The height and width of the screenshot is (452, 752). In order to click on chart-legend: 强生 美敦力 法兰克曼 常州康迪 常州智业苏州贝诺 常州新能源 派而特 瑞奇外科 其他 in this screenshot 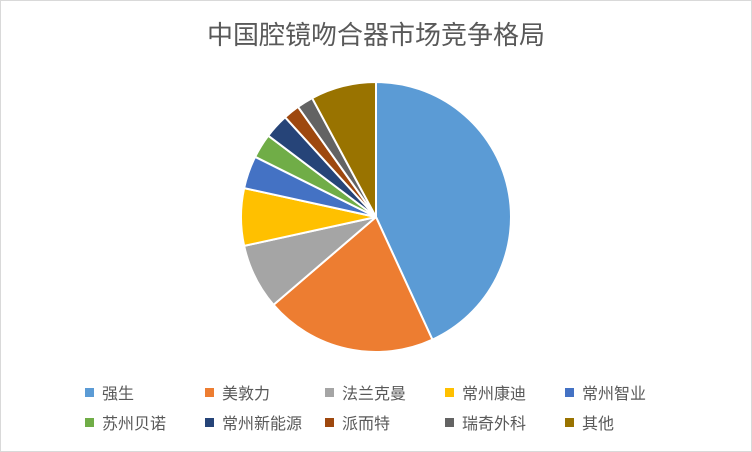, I will do `click(395, 407)`.